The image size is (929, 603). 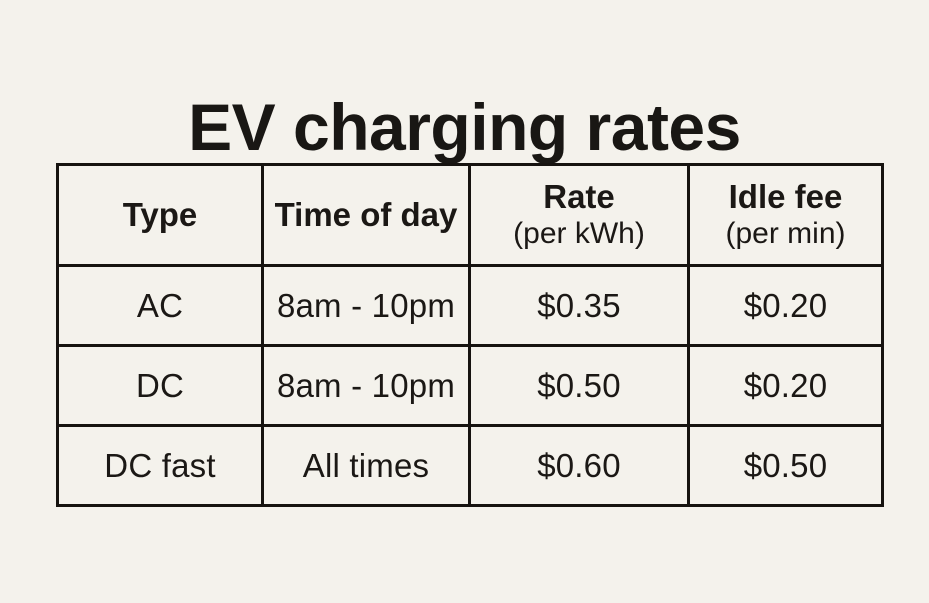 I want to click on table-row-dc-fast: DC fast All times $0.60 $0.50, so click(x=470, y=465).